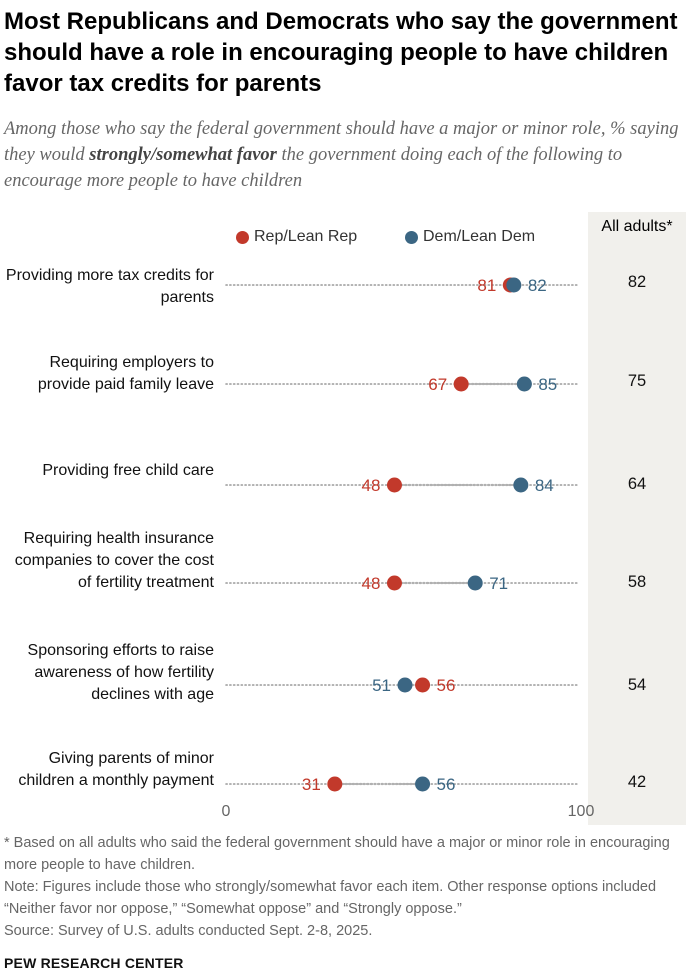  Describe the element at coordinates (537, 285) in the screenshot. I see `dem-value-label: 82` at that location.